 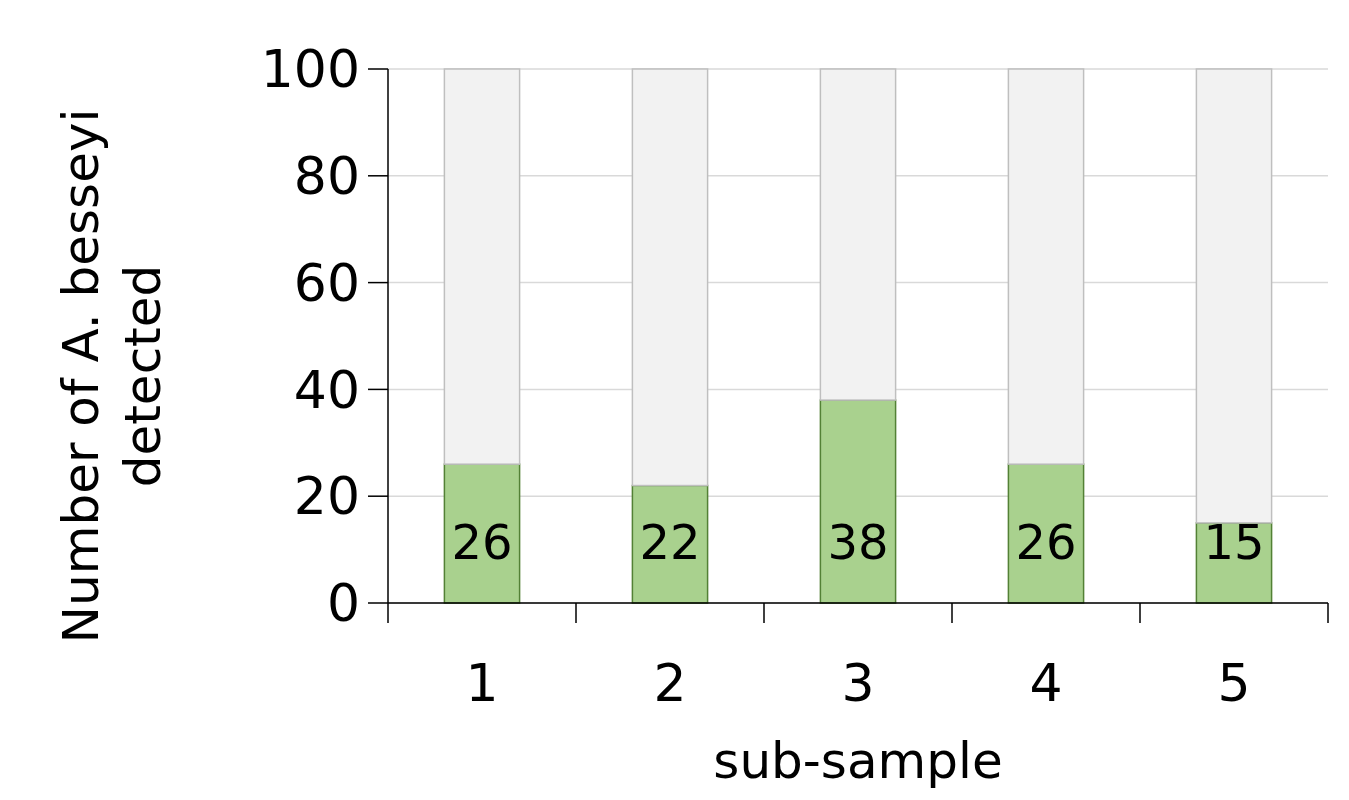 I want to click on y-tick-label: 100, so click(x=310, y=69).